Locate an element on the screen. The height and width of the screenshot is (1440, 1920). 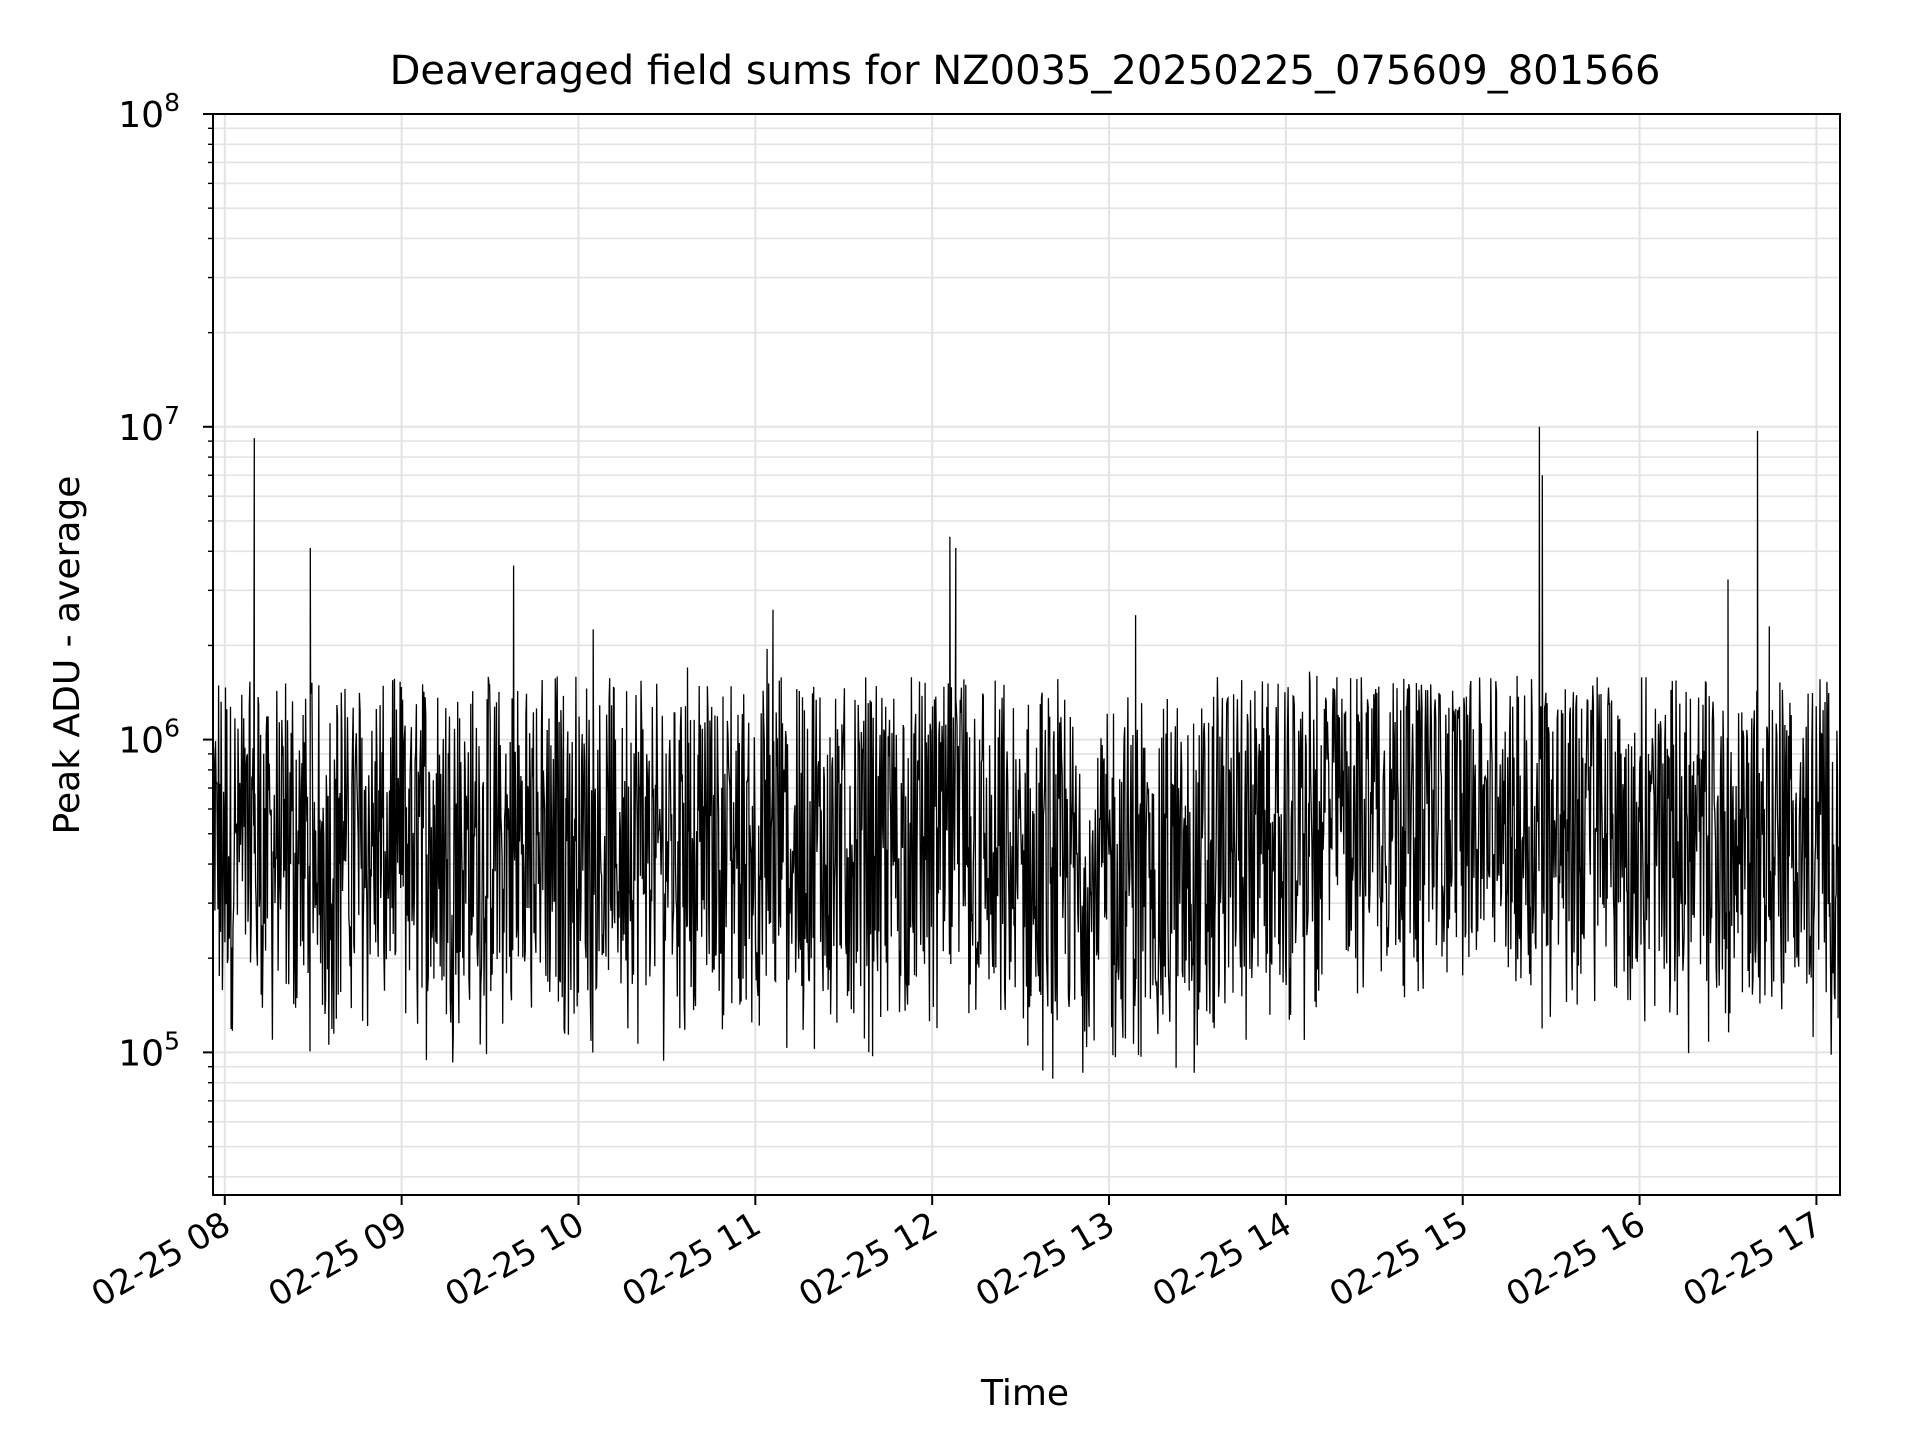
x-axis-label: Time is located at coordinates (1024, 1393).